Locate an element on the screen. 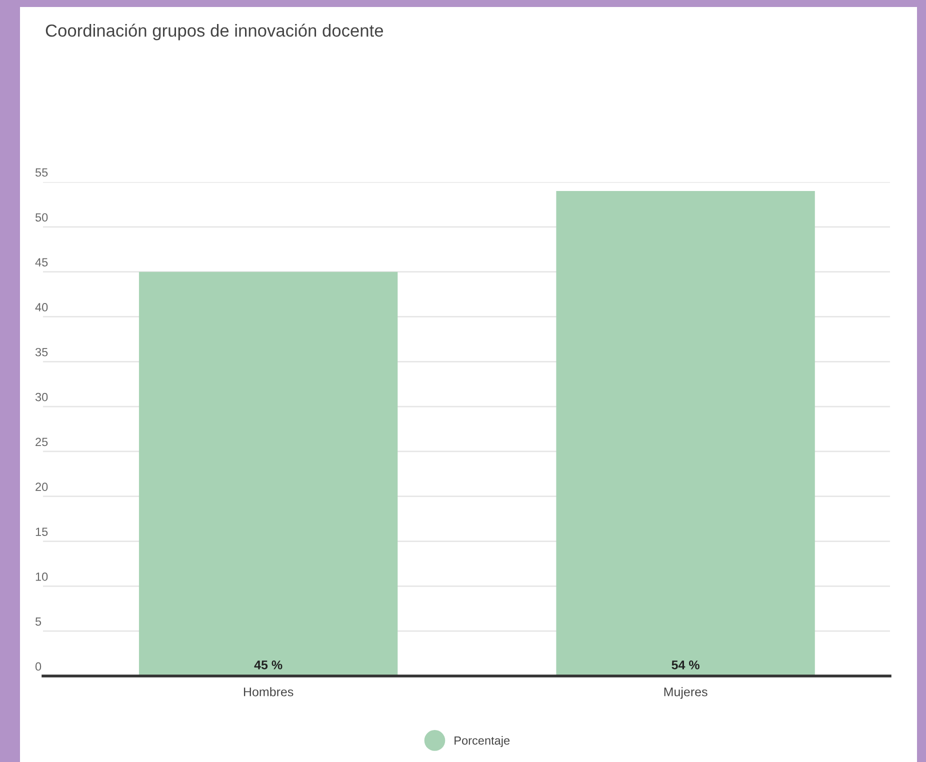 This screenshot has width=926, height=762. data-label: 45 % is located at coordinates (268, 665).